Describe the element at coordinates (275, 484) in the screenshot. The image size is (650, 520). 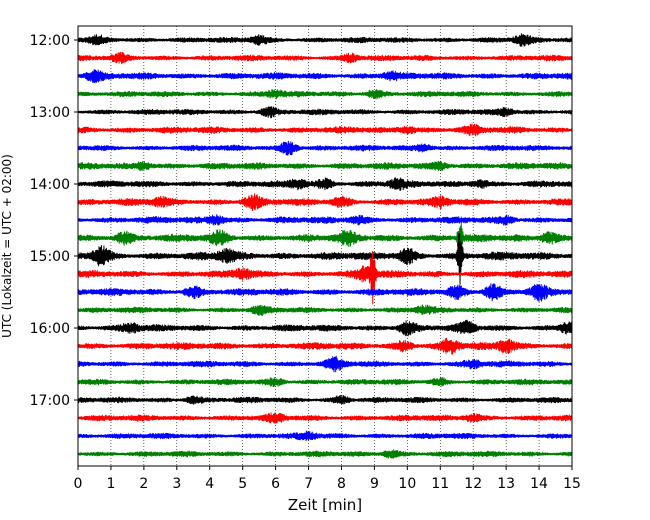
I see `x-tick-label: 6` at that location.